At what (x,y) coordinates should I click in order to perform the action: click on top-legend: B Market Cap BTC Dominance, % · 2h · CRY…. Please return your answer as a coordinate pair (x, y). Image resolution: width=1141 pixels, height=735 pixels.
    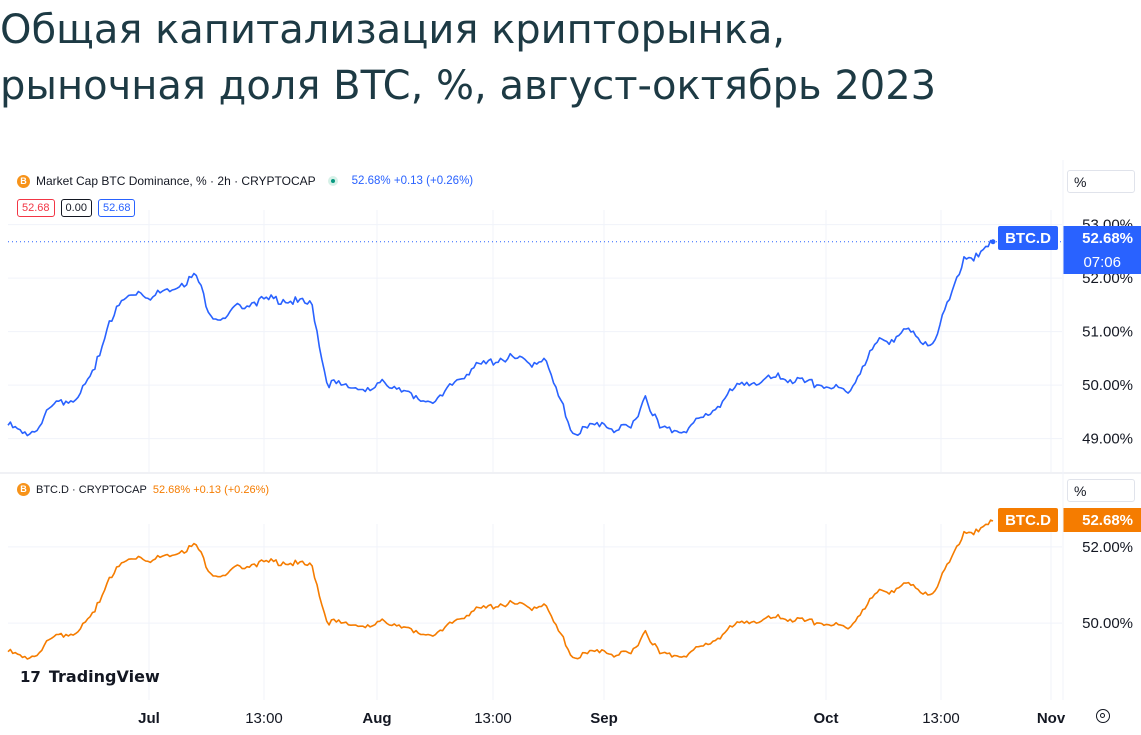
    Looking at the image, I should click on (245, 181).